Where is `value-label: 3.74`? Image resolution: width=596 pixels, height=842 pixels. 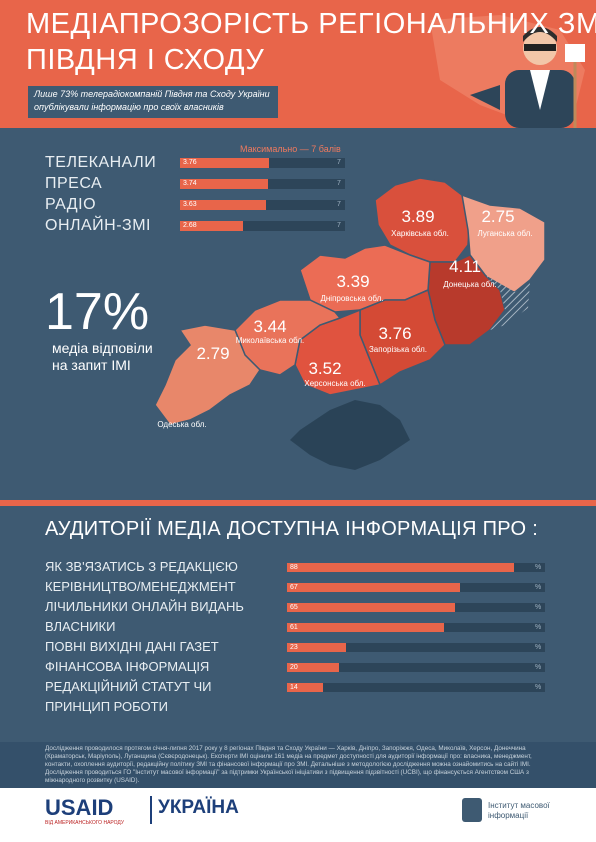
value-label: 3.74 is located at coordinates (190, 183).